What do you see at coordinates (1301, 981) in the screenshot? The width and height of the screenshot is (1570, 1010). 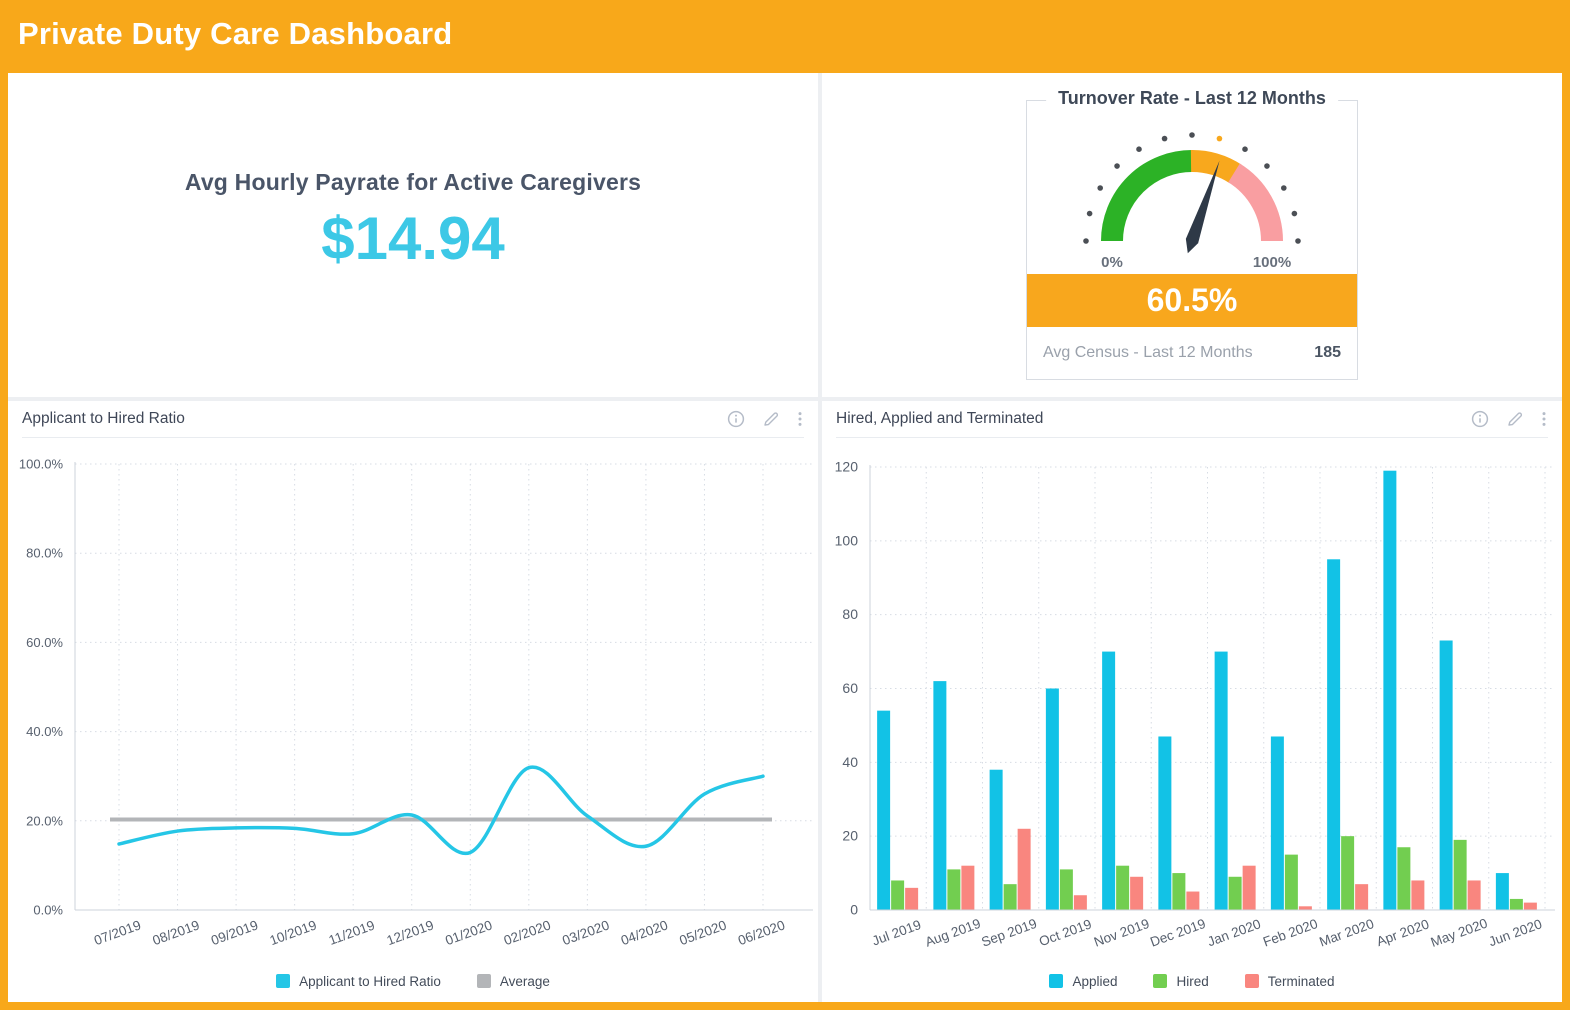 I see `legend-label: Terminated` at bounding box center [1301, 981].